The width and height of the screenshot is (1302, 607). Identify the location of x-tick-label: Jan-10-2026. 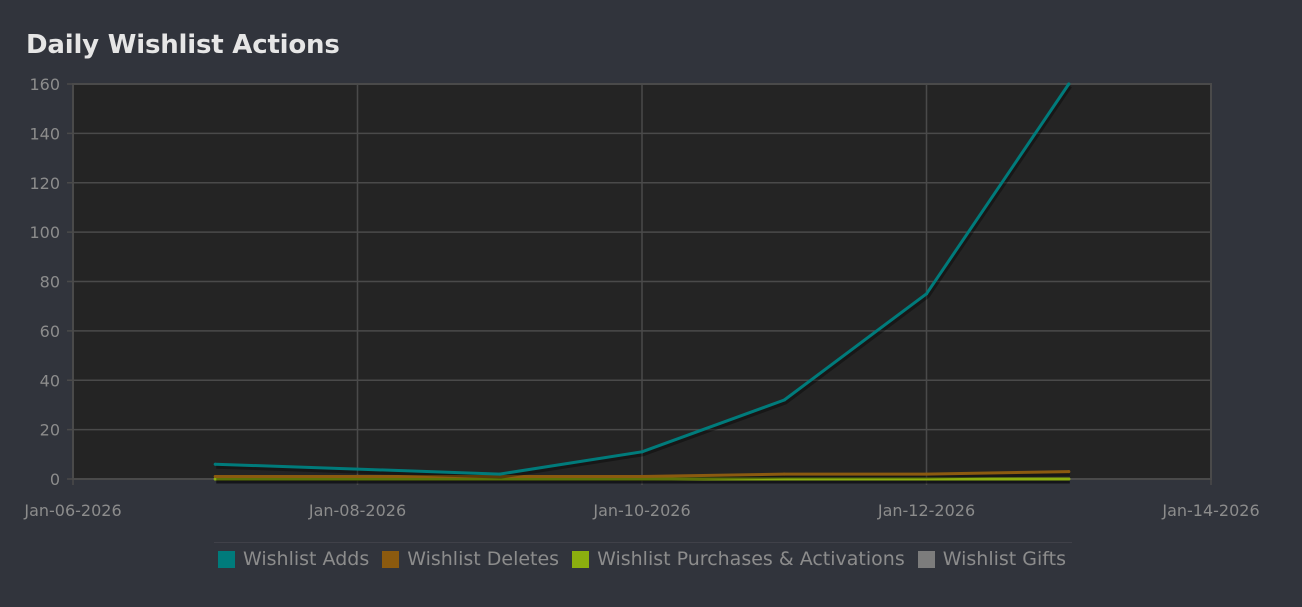
(641, 510).